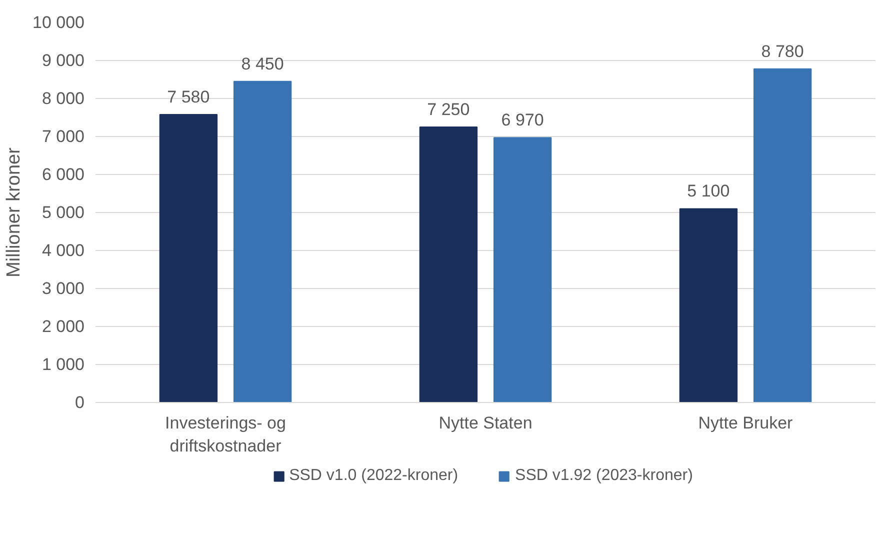  Describe the element at coordinates (80, 402) in the screenshot. I see `y-tick-label: 0` at that location.